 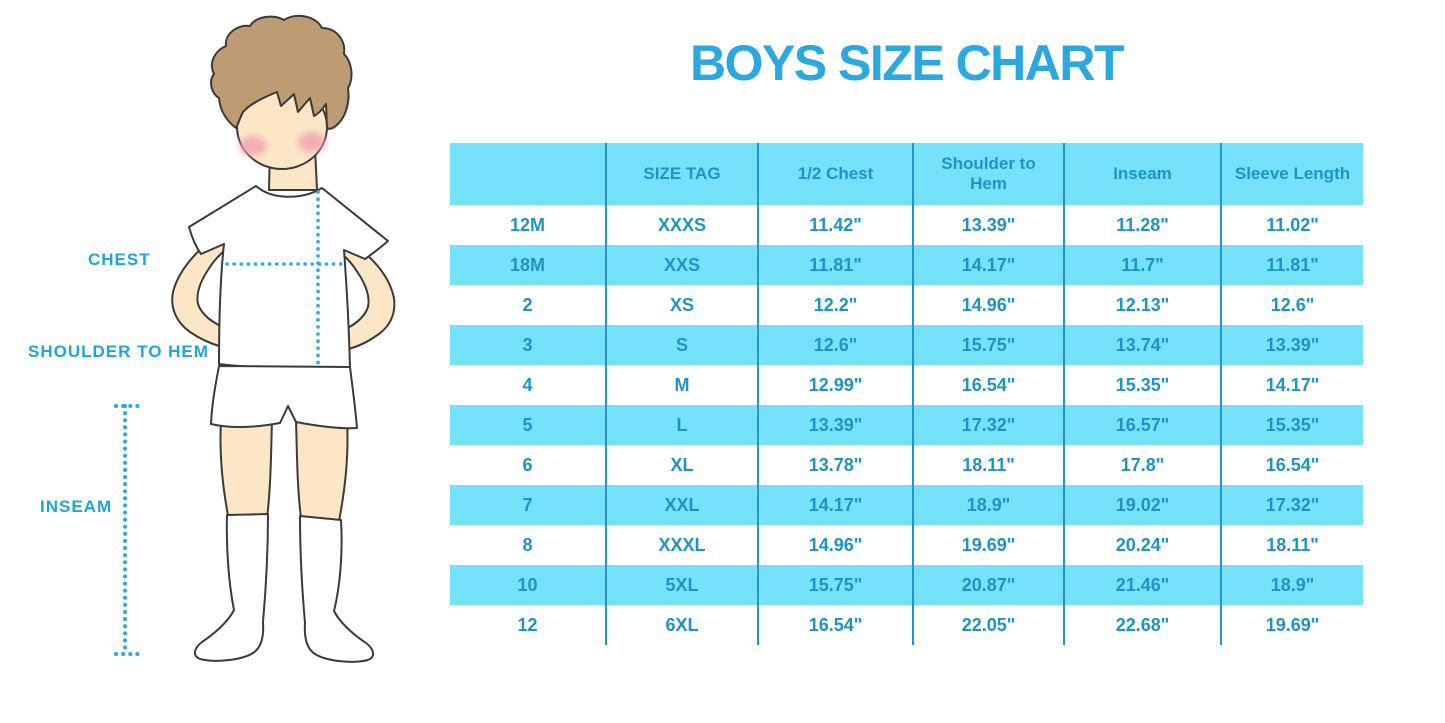 I want to click on size-cell: 3, so click(x=528, y=345).